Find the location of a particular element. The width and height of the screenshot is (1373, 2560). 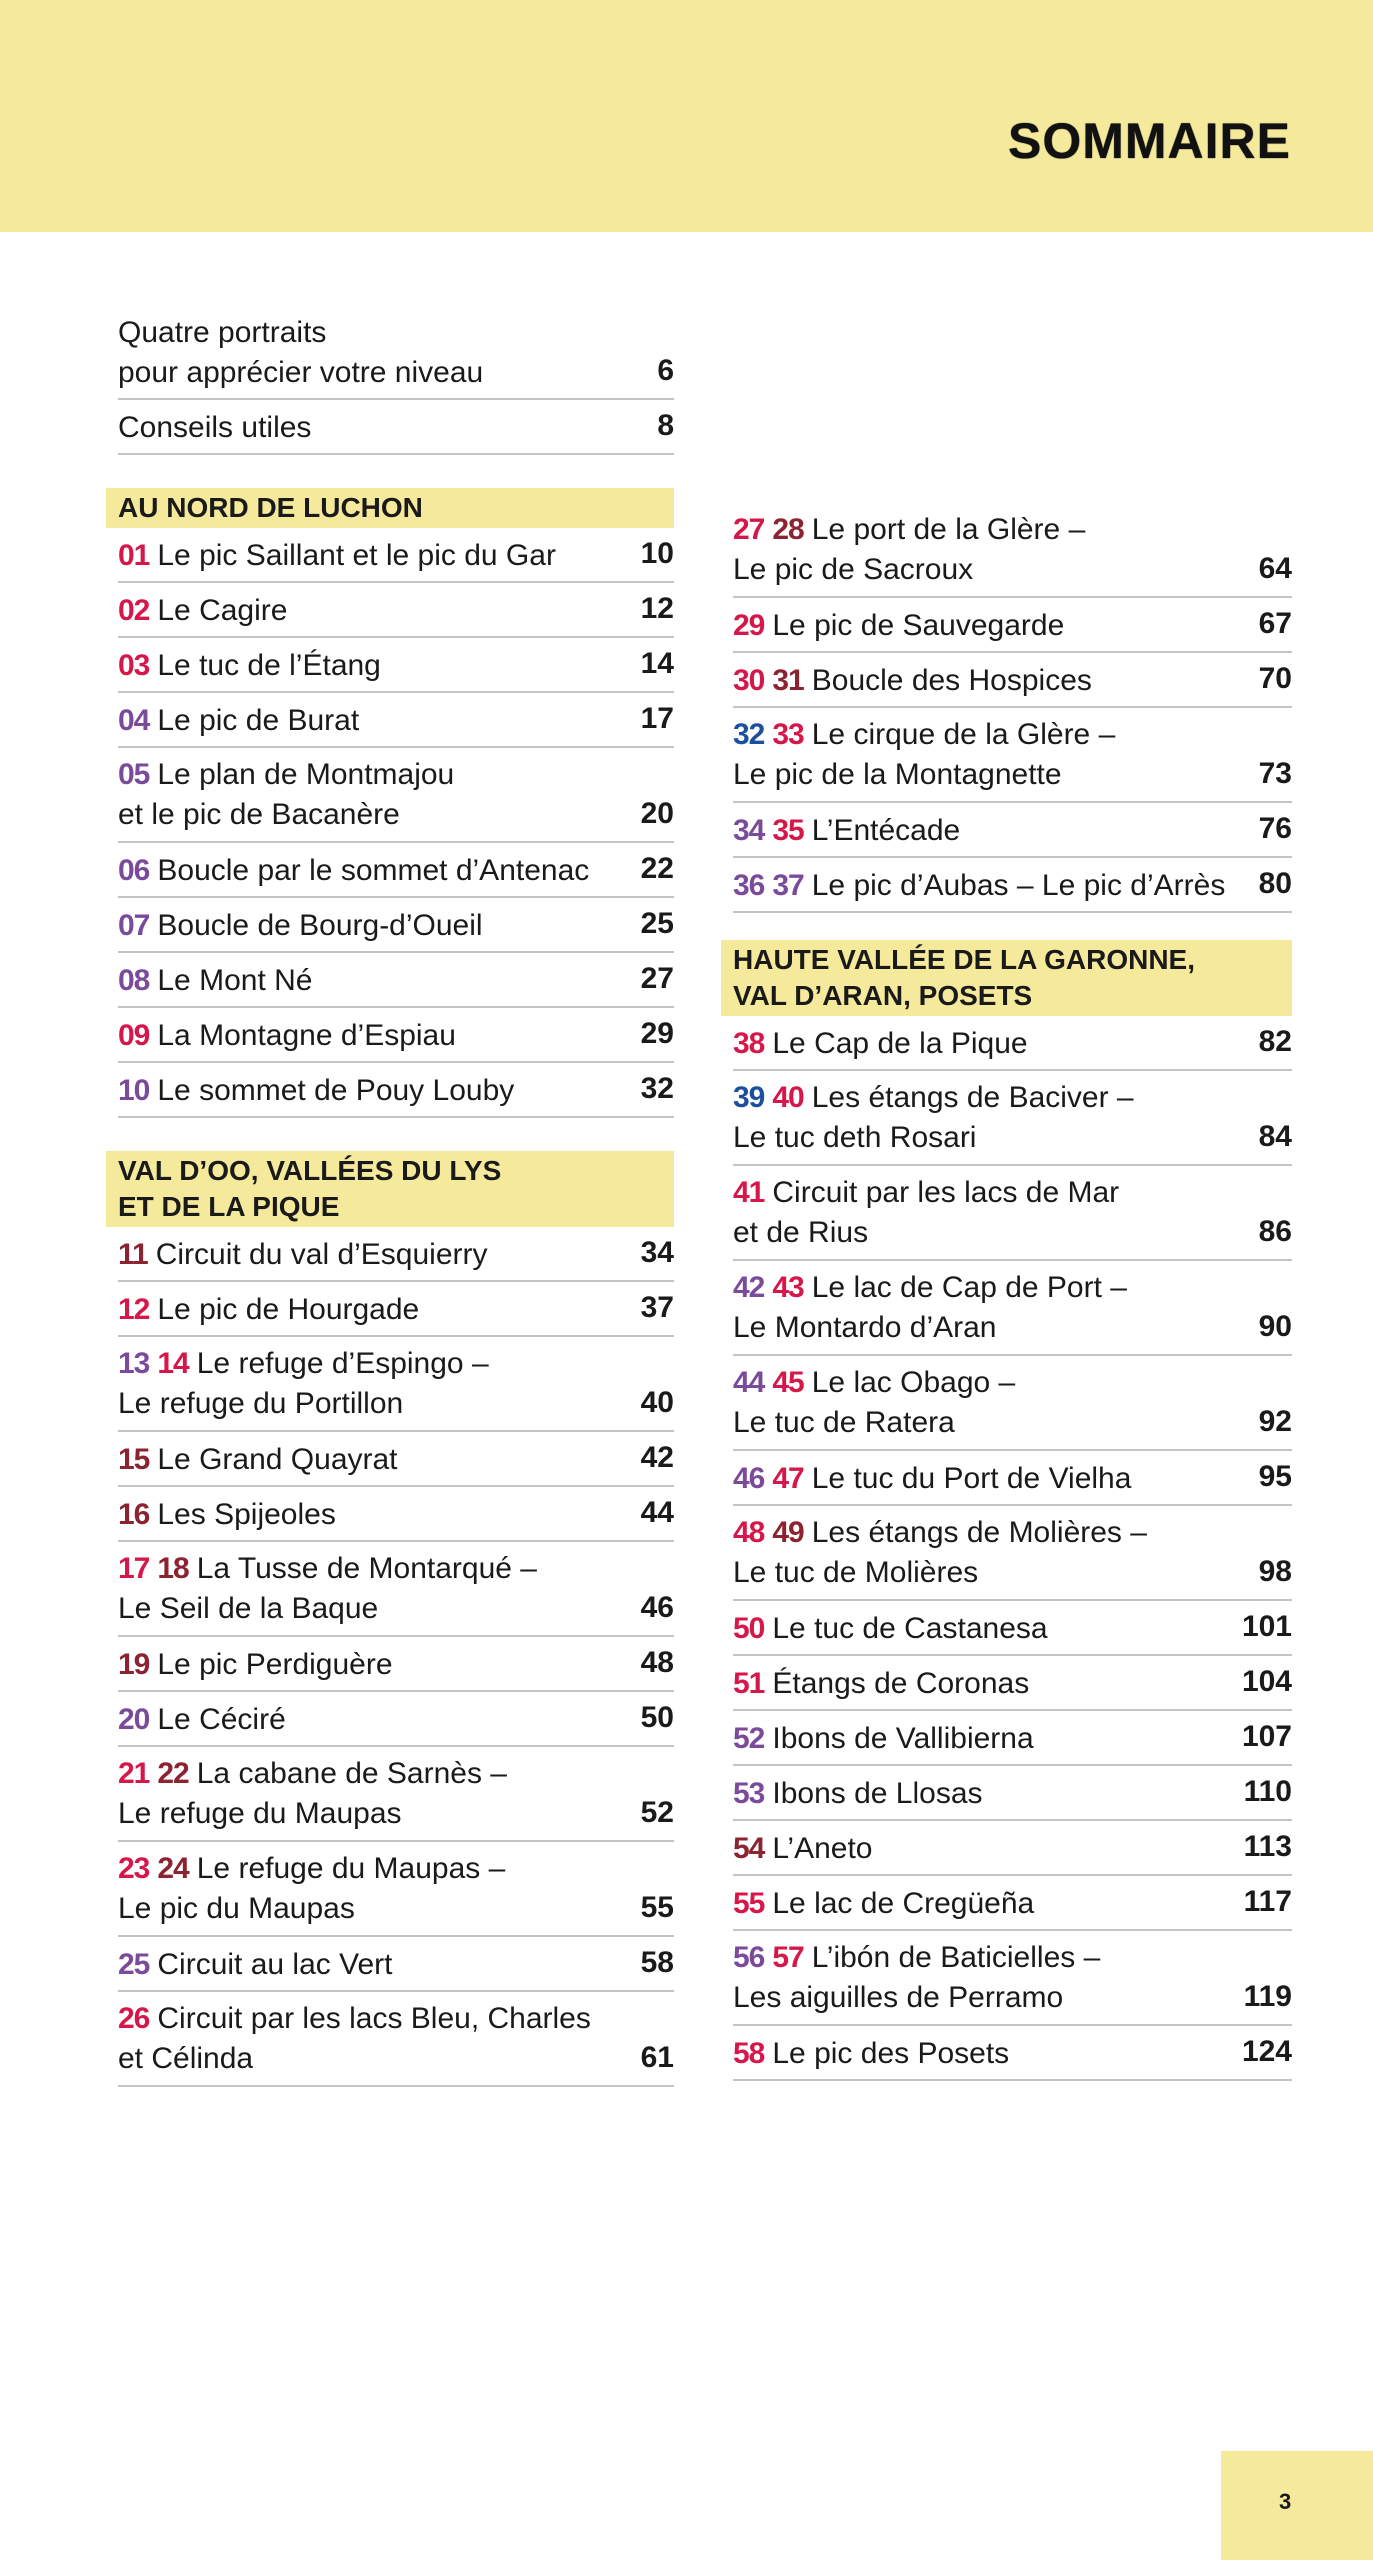

toc-entry: 02 Le Cagire 12 is located at coordinates (396, 610).